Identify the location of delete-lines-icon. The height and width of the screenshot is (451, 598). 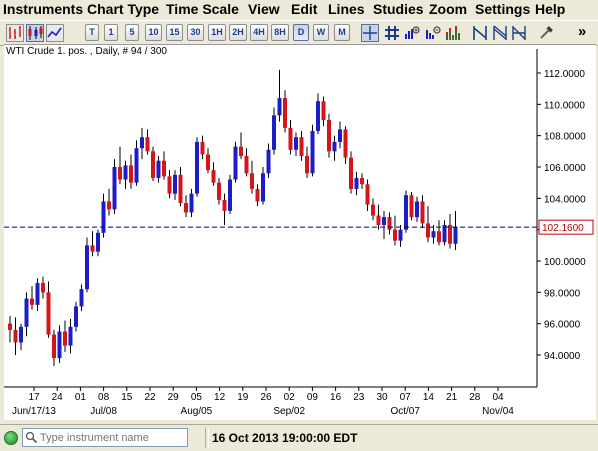
(546, 33).